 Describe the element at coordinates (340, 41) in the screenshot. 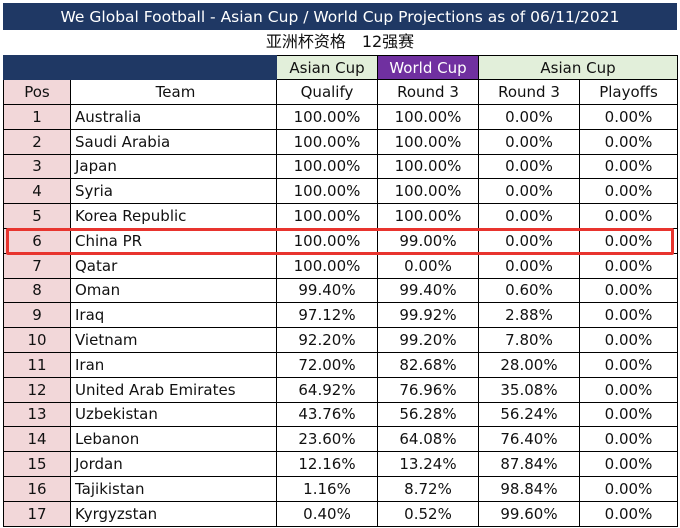

I see `sheet-subtitle: 亚洲杯资格 12强赛` at that location.